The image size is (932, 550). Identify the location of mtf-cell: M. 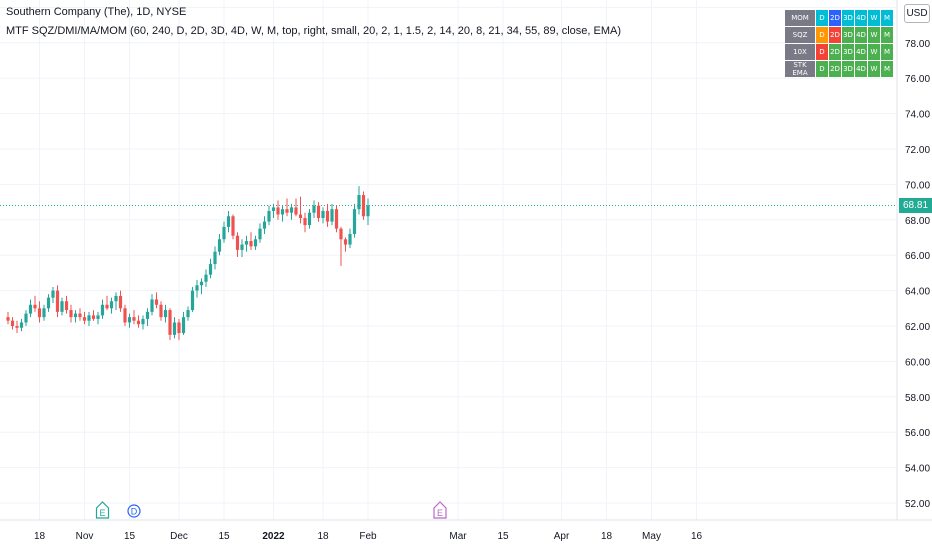
(887, 35).